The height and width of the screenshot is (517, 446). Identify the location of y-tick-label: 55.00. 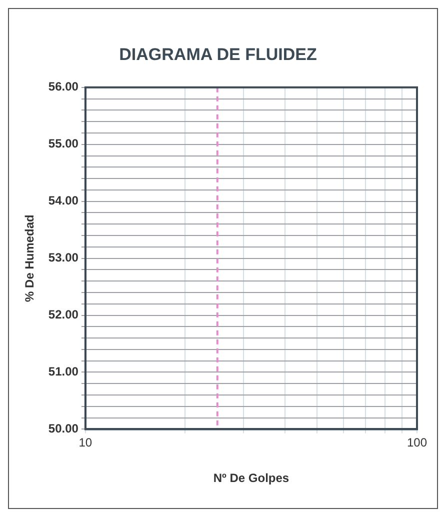
(63, 143).